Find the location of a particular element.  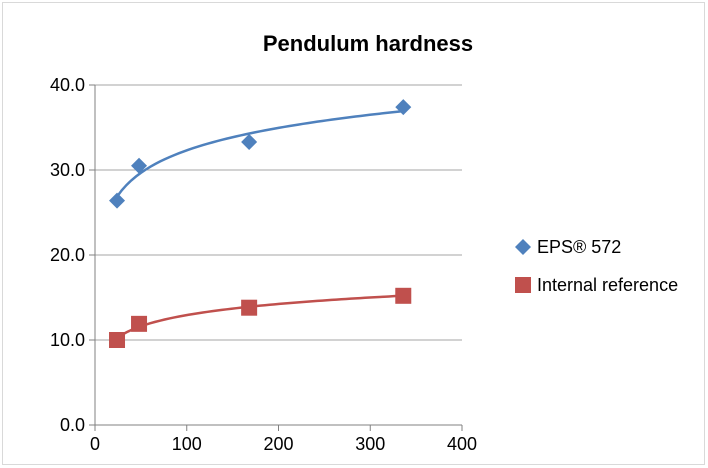

legend-item-2: Internal reference is located at coordinates (596, 285).